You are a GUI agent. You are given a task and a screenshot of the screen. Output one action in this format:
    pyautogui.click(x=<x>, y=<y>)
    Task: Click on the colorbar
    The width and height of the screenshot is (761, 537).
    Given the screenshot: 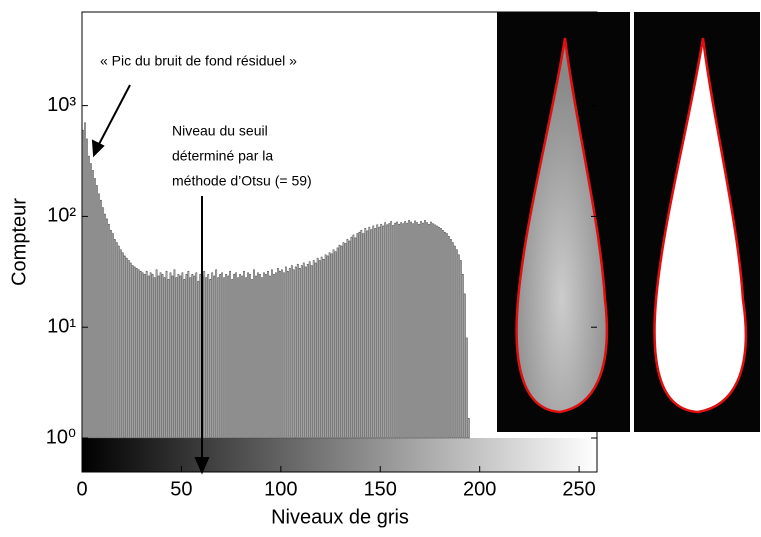 What is the action you would take?
    pyautogui.click(x=339, y=455)
    